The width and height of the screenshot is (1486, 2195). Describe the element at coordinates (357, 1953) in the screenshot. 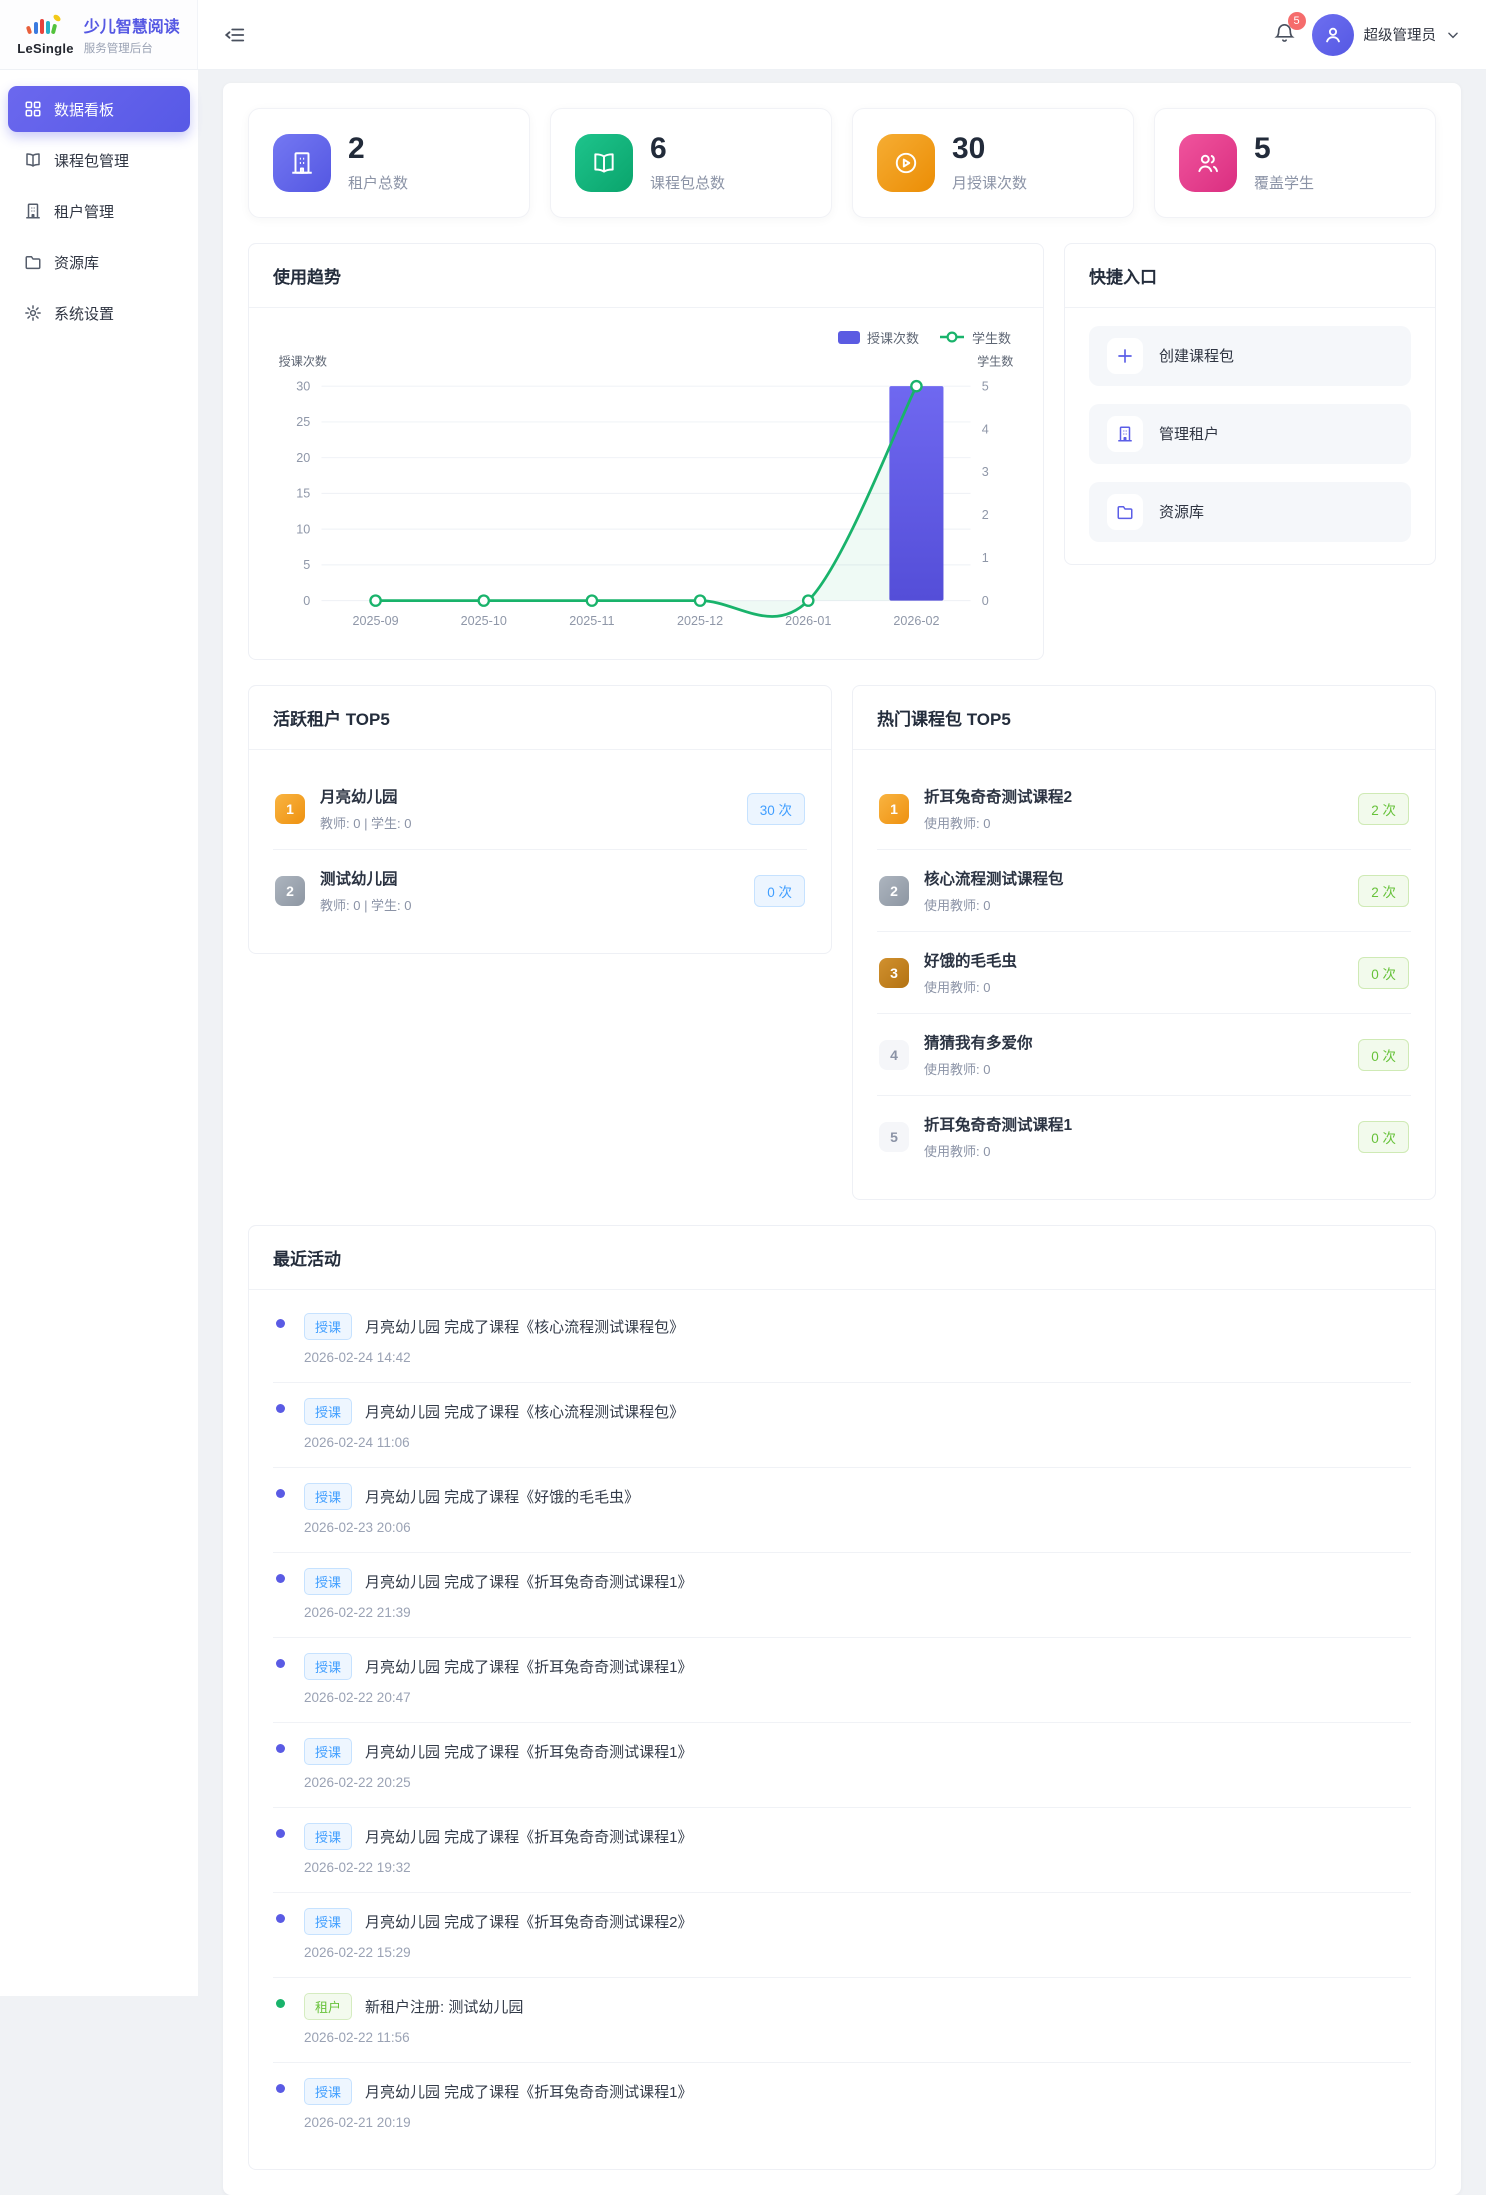

I see `activity-timestamp: 2026-02-22 15:29` at that location.